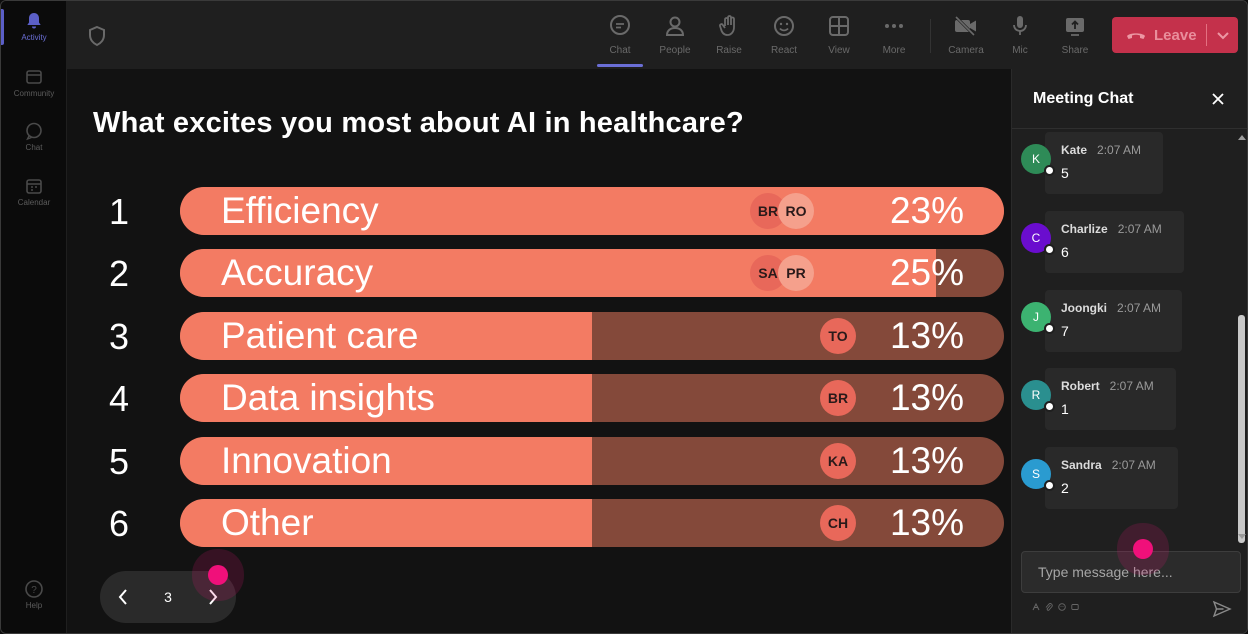  What do you see at coordinates (1104, 163) in the screenshot?
I see `chat-bubble: Kate 2:07 AM 5` at bounding box center [1104, 163].